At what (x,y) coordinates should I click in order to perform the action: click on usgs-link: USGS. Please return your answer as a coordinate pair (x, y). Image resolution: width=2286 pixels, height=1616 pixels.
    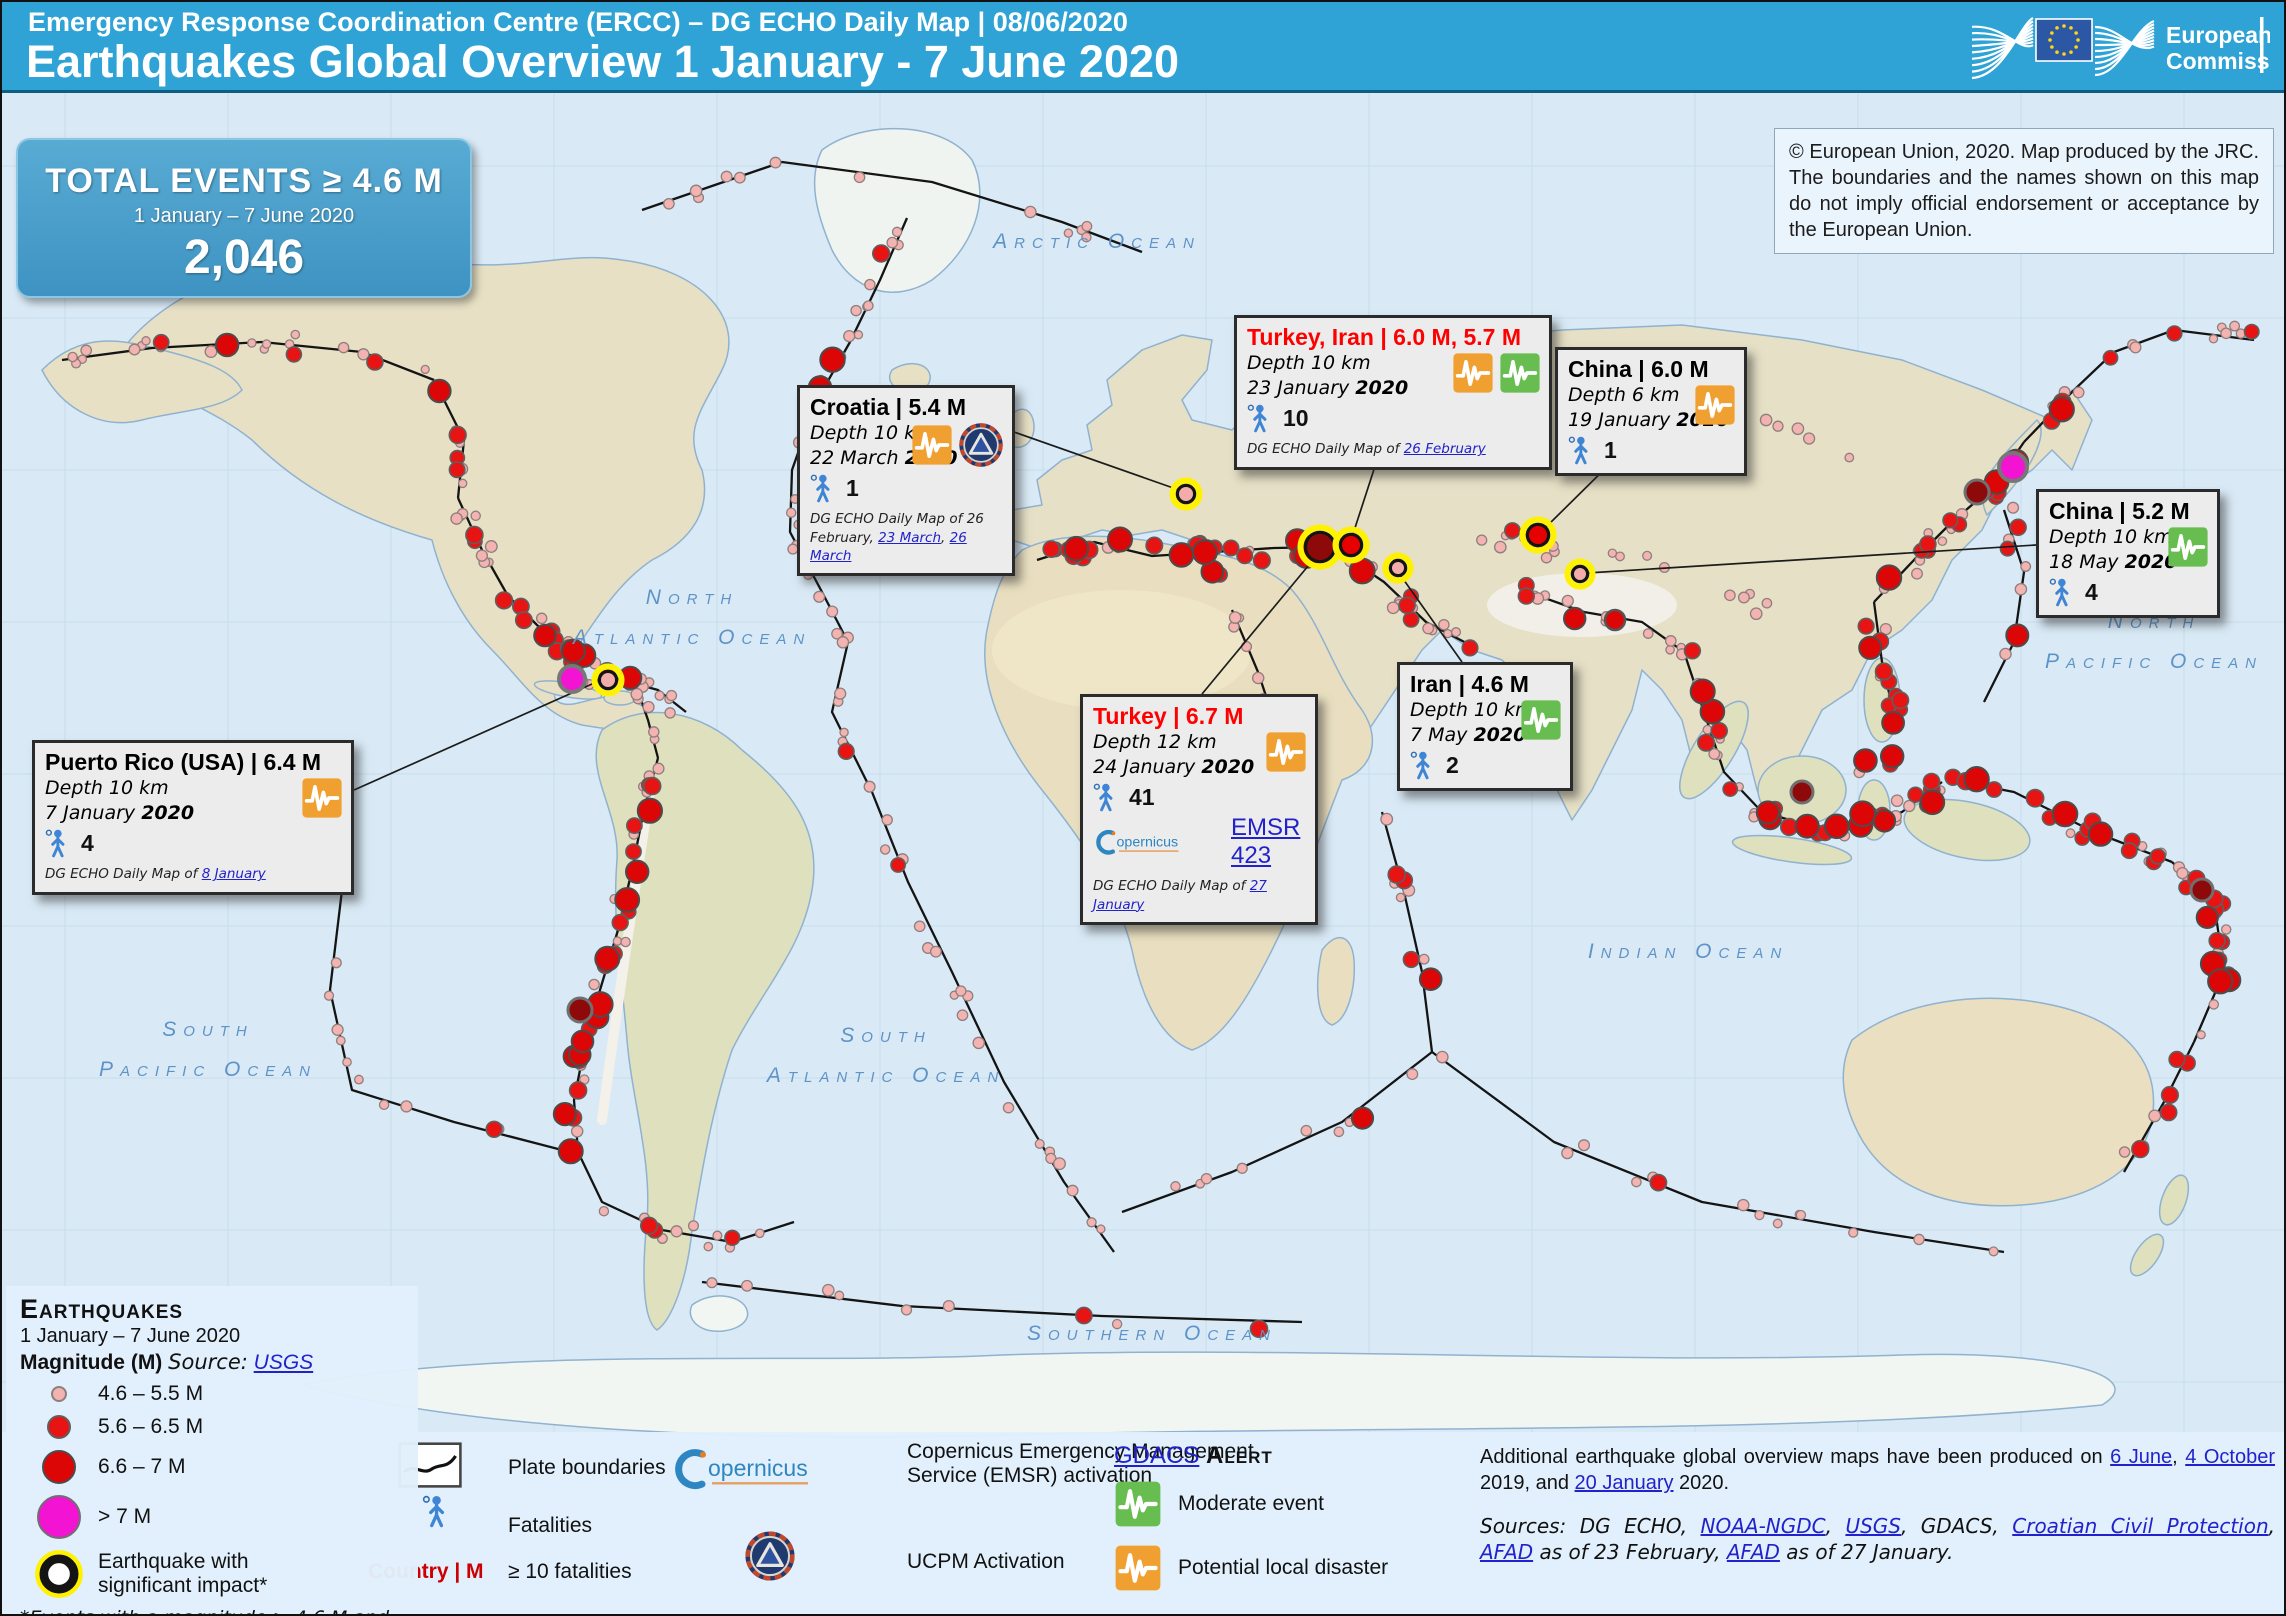
    Looking at the image, I should click on (283, 1362).